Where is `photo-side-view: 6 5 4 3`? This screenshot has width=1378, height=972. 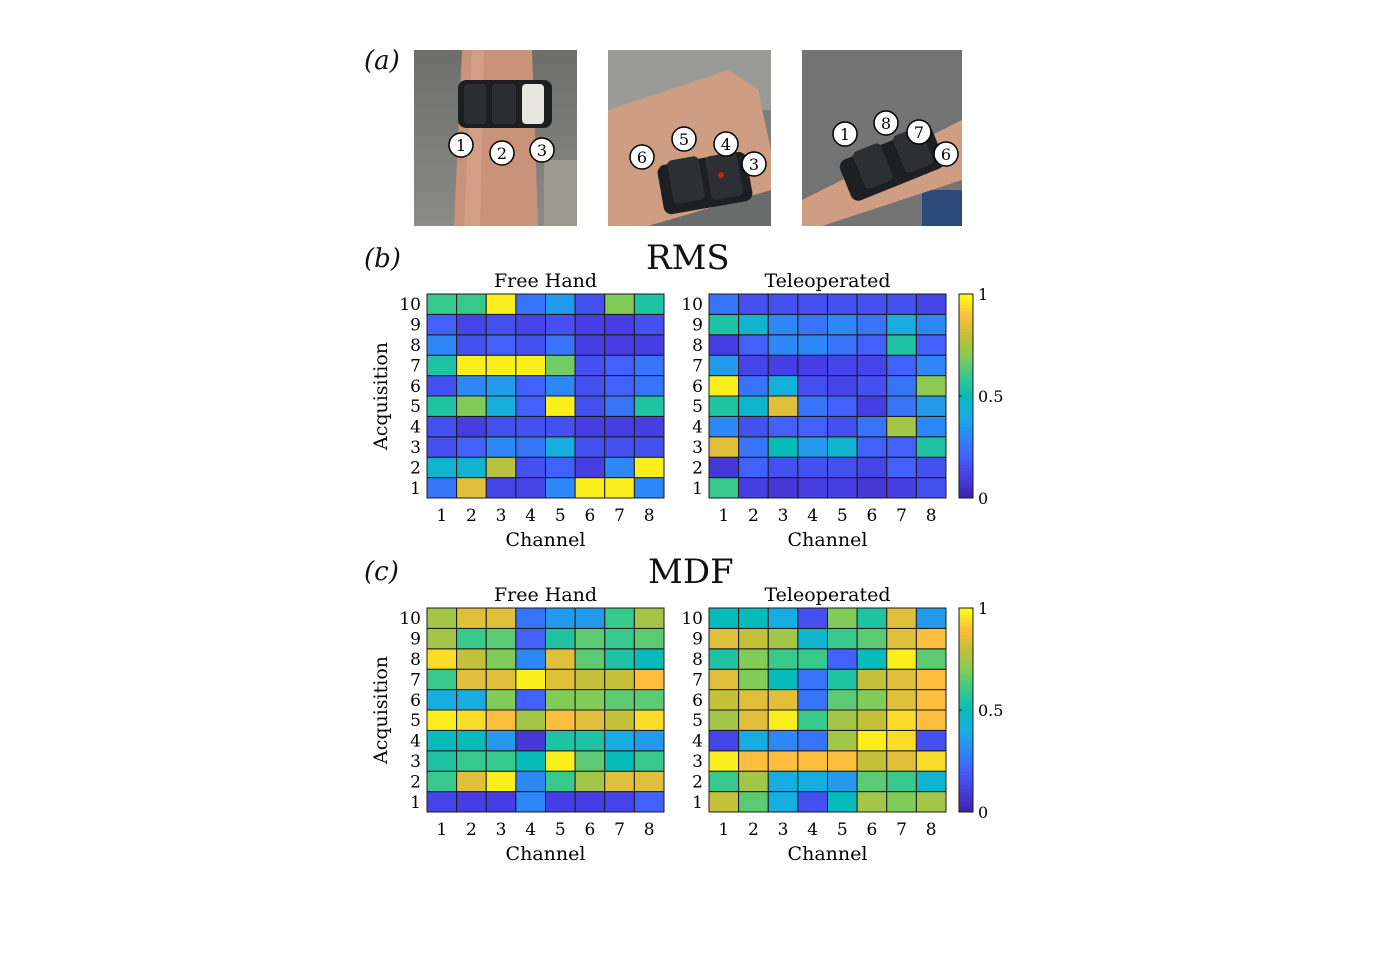 photo-side-view: 6 5 4 3 is located at coordinates (689, 138).